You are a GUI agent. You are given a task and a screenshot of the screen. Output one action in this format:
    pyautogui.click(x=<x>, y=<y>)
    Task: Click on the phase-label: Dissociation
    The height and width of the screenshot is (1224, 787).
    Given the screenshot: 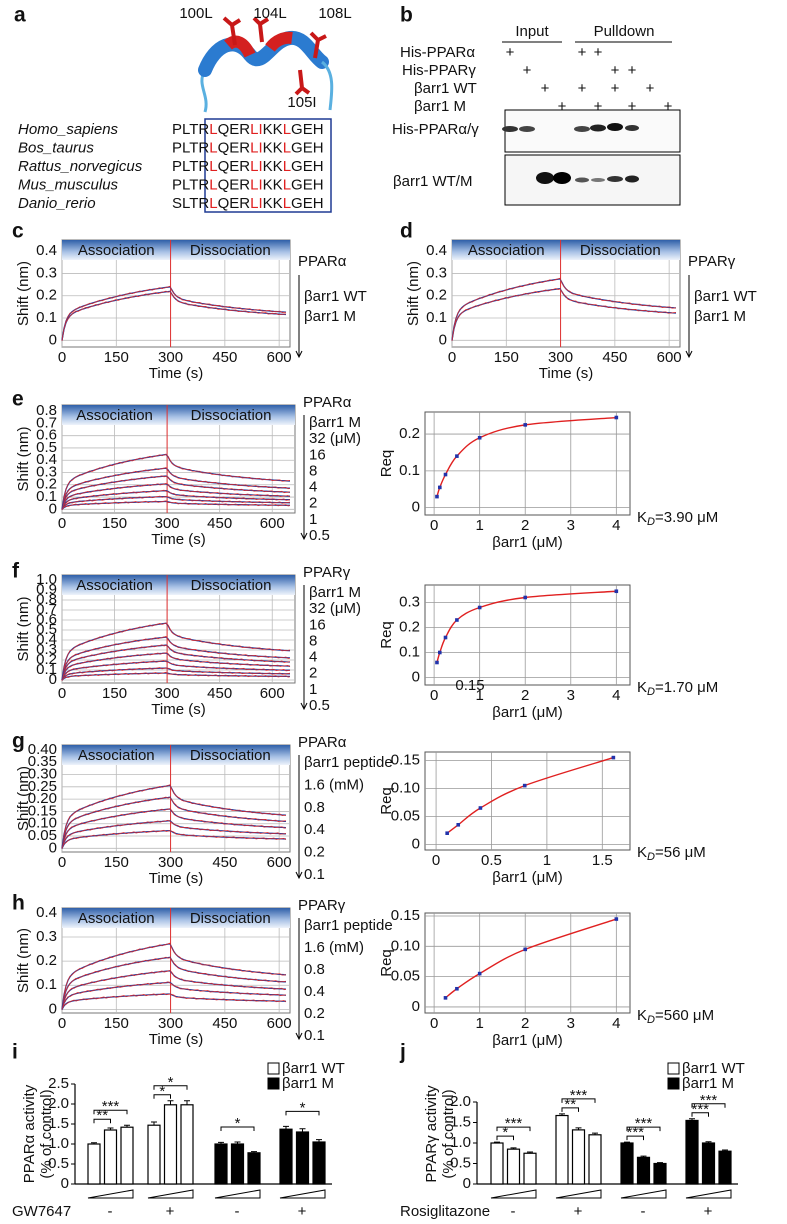 What is the action you would take?
    pyautogui.click(x=620, y=250)
    